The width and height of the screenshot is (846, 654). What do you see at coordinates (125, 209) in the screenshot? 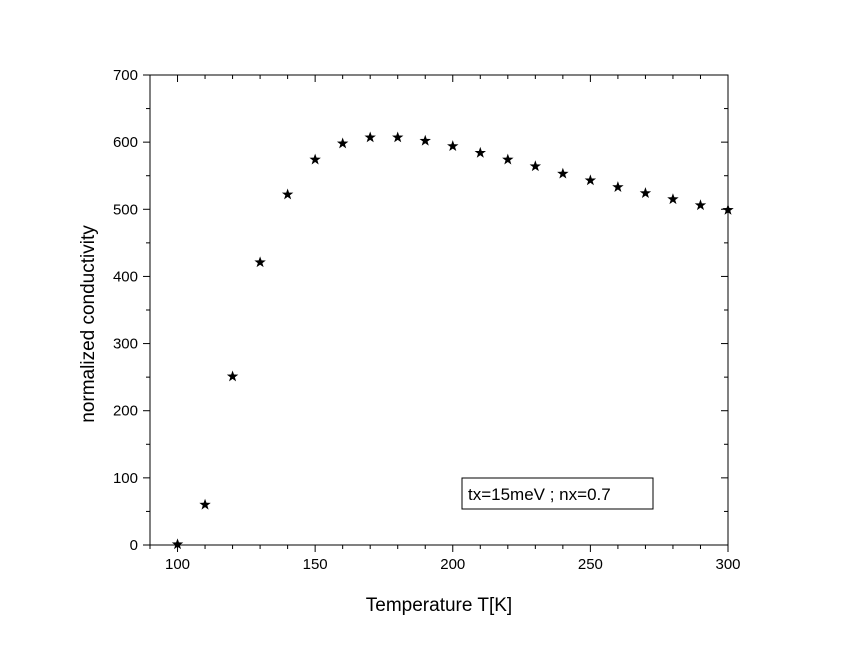
I see `y-tick-label: 500` at bounding box center [125, 209].